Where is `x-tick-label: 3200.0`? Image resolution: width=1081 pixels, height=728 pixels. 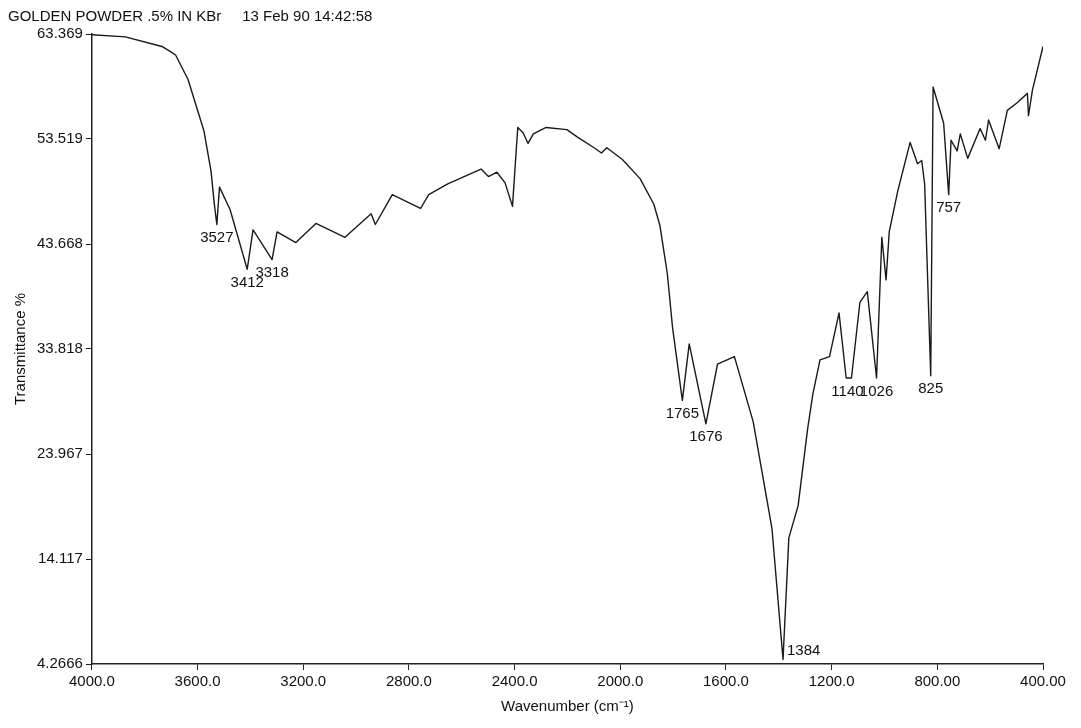
x-tick-label: 3200.0 is located at coordinates (303, 681).